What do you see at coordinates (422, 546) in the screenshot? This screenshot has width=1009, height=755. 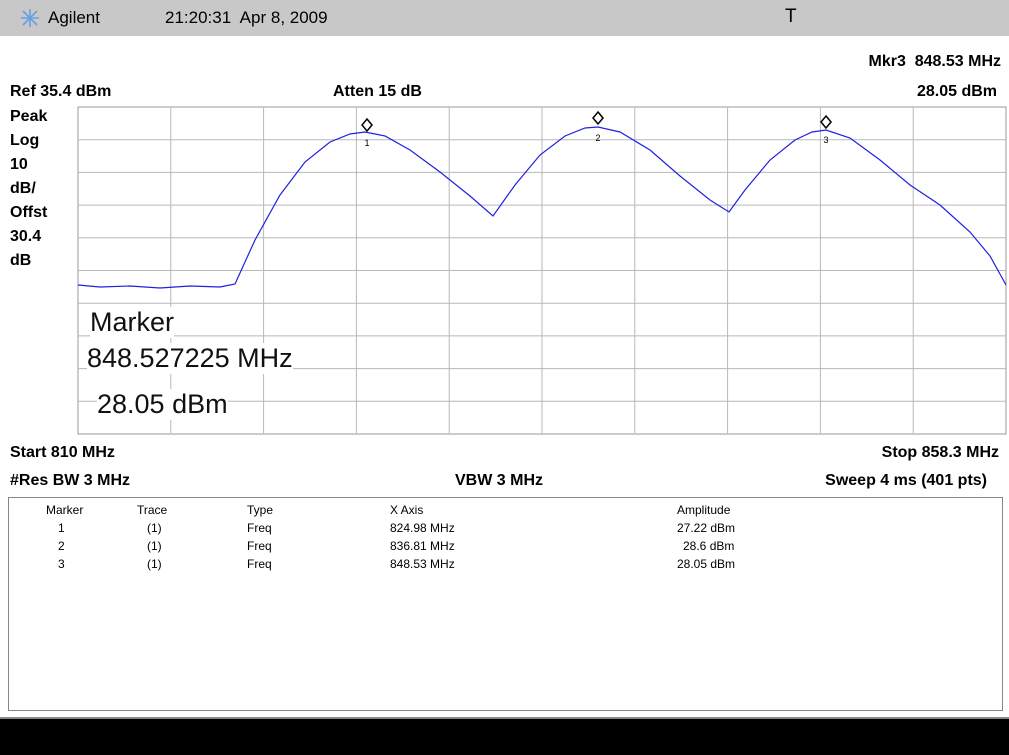 I see `table-cell: 836.81 MHz` at bounding box center [422, 546].